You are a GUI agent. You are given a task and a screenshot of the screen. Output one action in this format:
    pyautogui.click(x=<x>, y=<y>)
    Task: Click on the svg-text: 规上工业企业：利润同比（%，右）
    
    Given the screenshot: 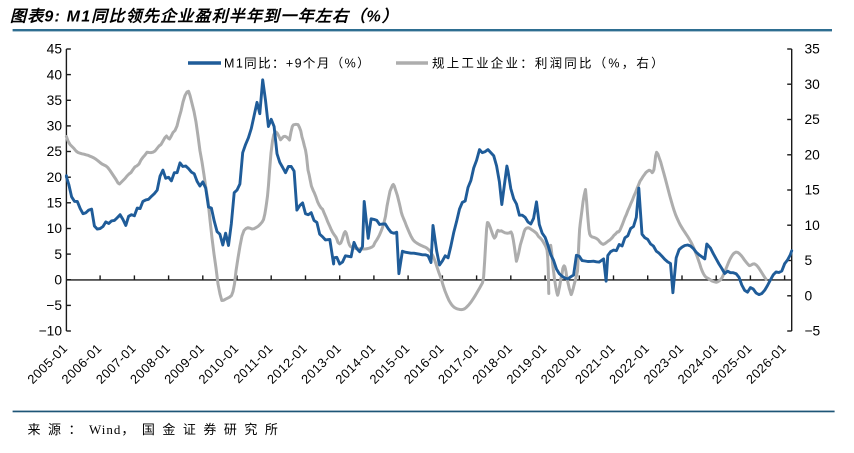 What is the action you would take?
    pyautogui.click(x=549, y=63)
    